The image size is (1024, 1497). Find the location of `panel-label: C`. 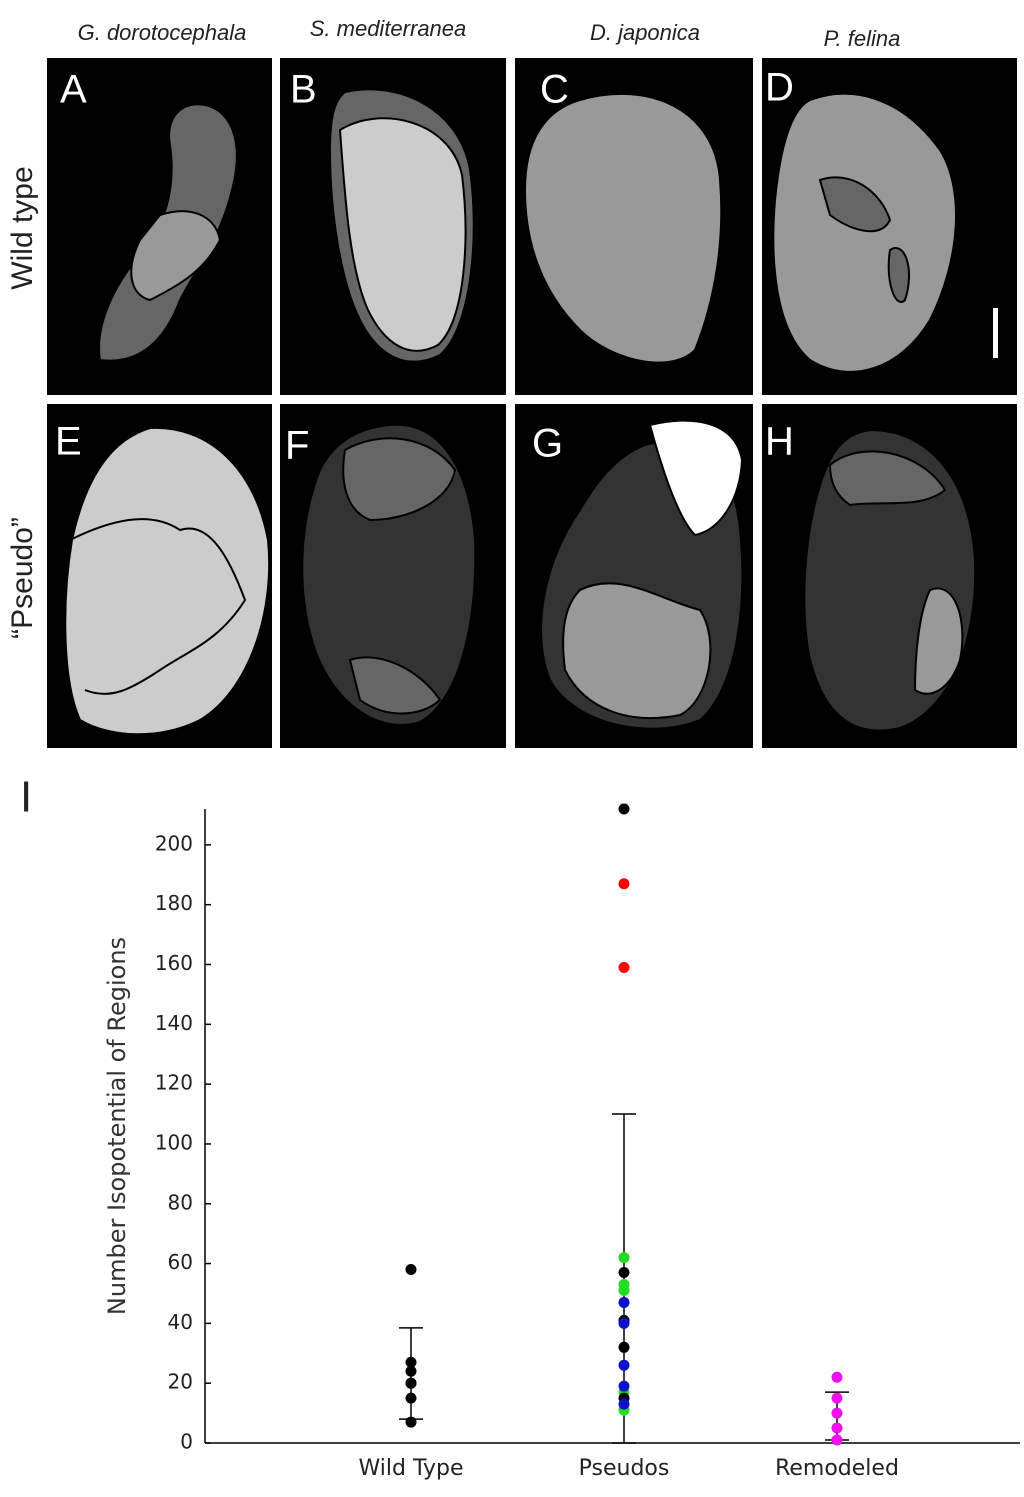

panel-label: C is located at coordinates (554, 90).